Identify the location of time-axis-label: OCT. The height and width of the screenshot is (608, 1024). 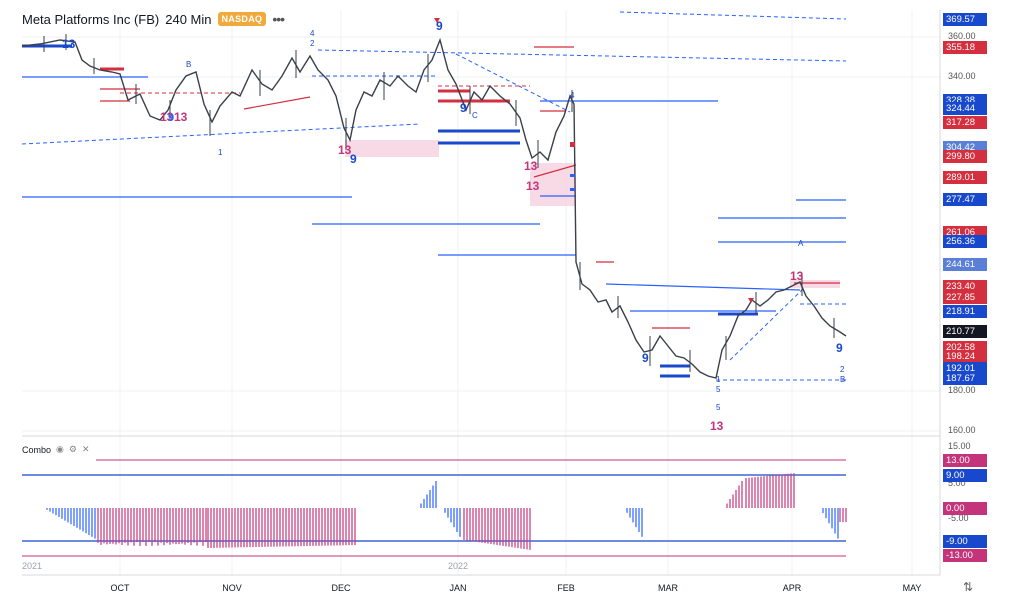
(120, 588).